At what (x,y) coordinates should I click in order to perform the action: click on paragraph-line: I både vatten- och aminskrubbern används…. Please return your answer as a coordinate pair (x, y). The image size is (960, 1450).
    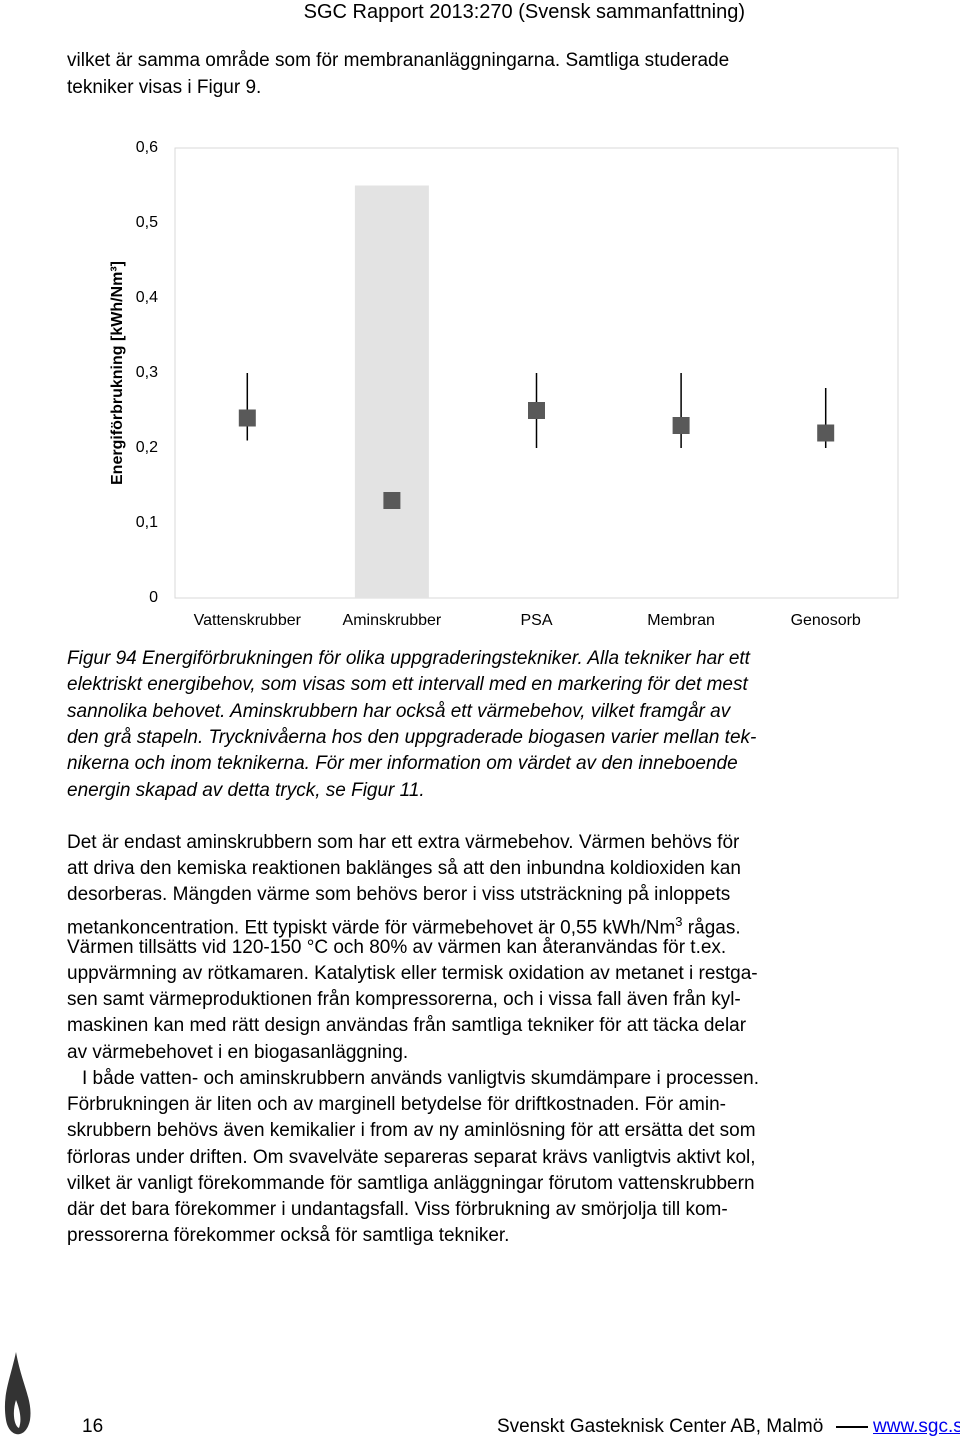
    Looking at the image, I should click on (420, 1078).